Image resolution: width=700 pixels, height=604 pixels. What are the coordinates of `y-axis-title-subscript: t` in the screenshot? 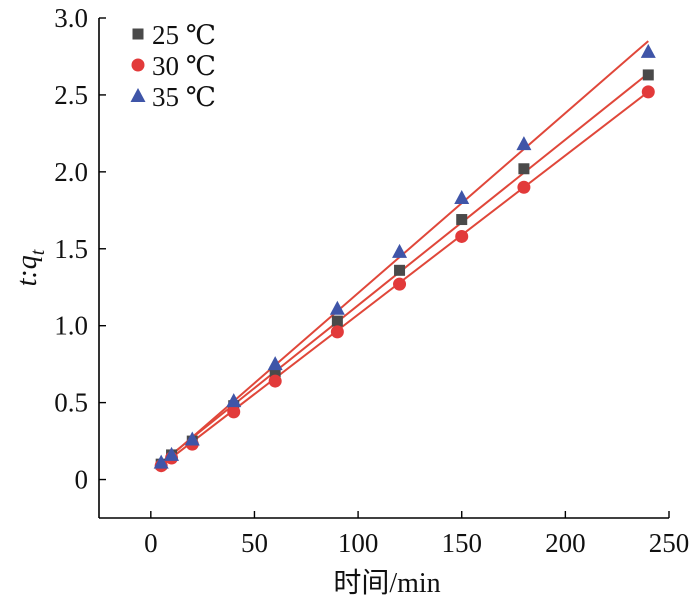 It's located at (38, 252).